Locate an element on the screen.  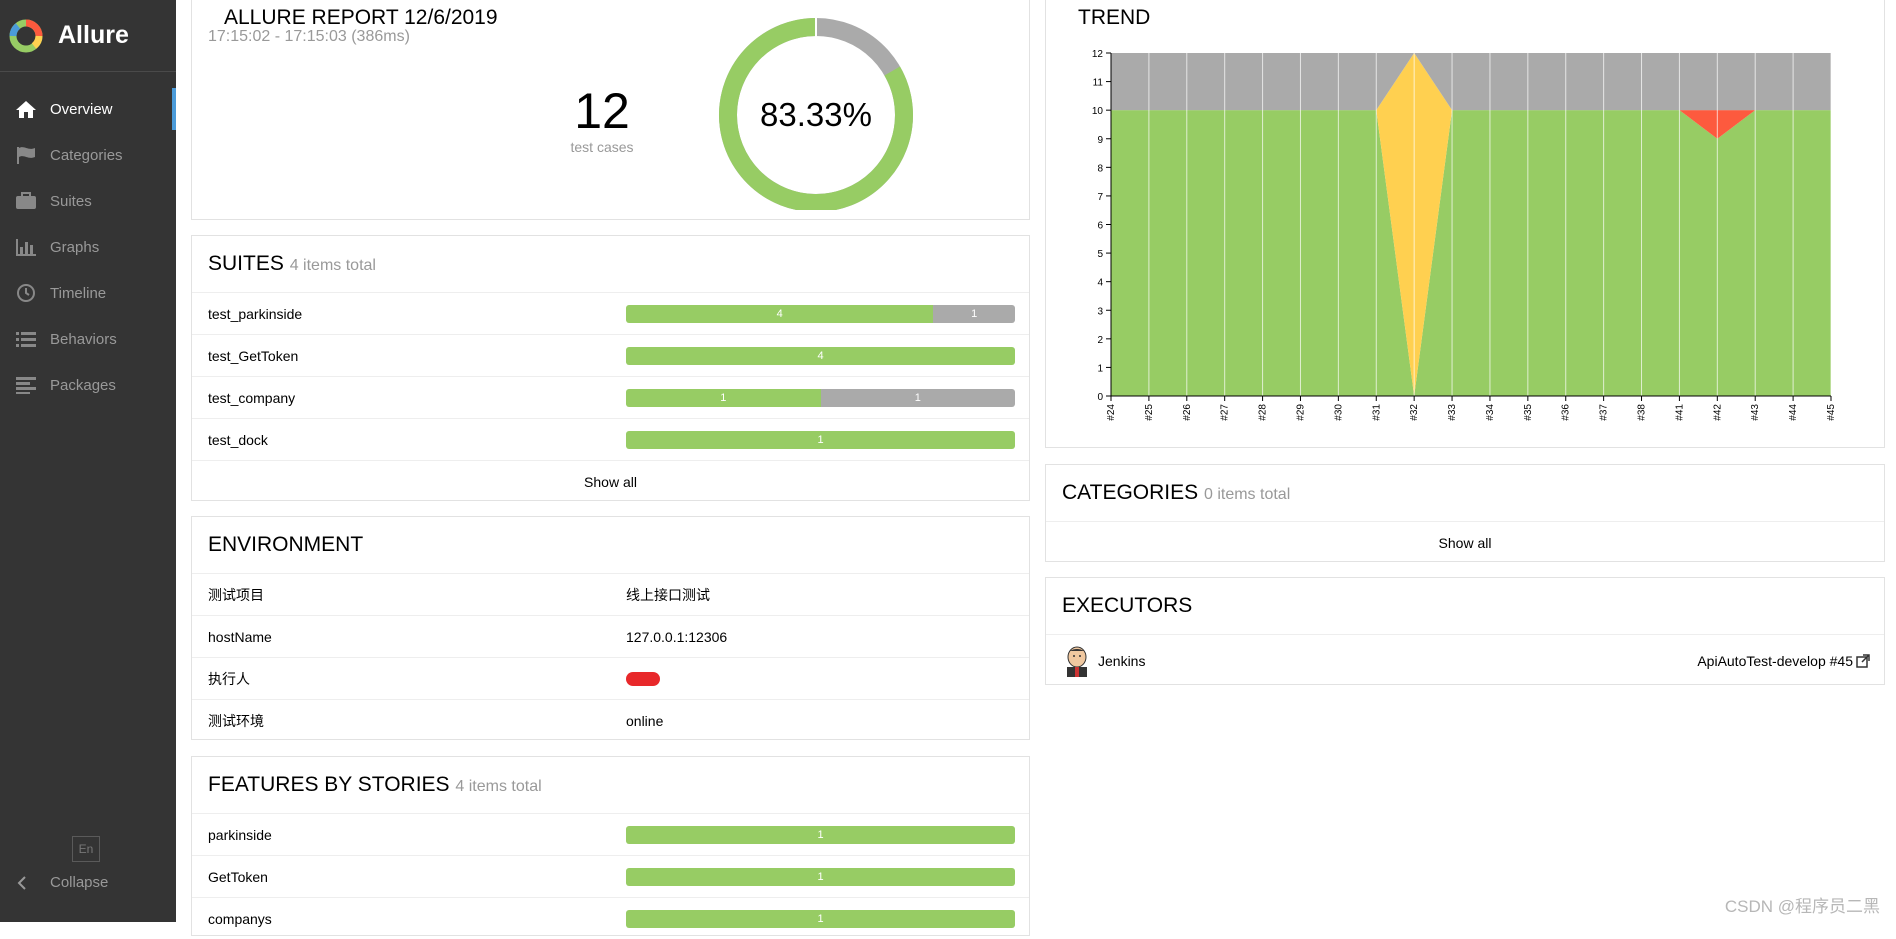
env-key: 执行人 is located at coordinates (229, 678).